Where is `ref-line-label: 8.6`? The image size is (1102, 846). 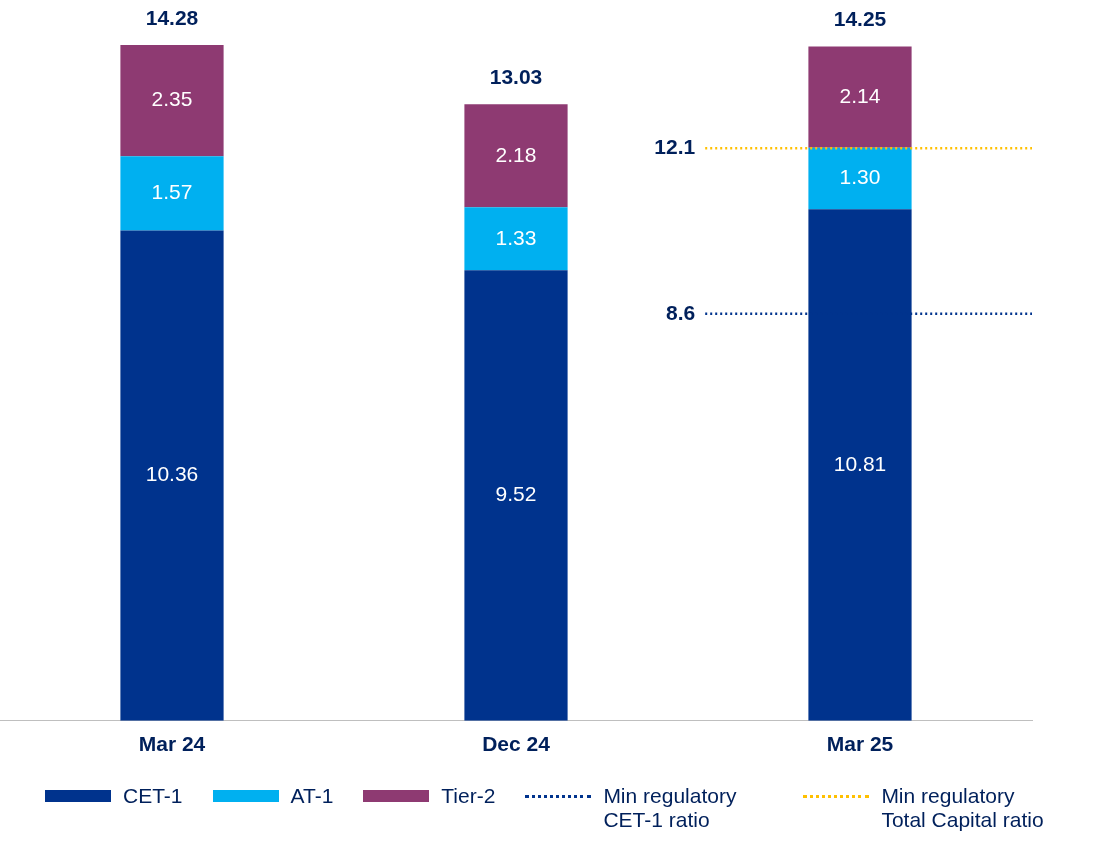
ref-line-label: 8.6 is located at coordinates (681, 312).